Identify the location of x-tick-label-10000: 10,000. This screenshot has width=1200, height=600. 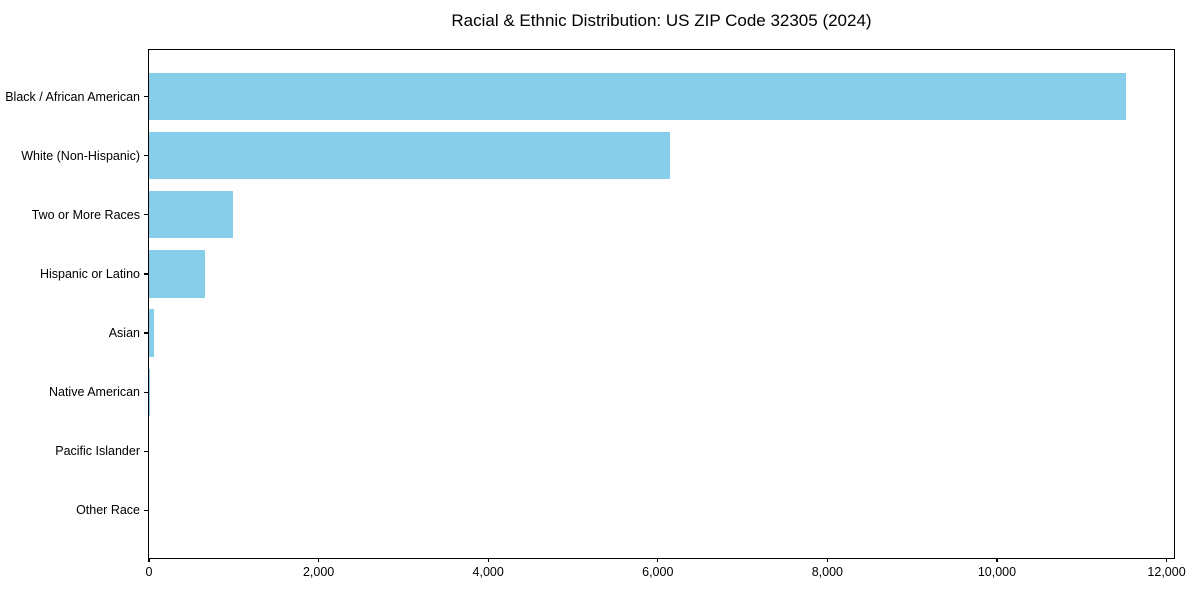
(997, 572).